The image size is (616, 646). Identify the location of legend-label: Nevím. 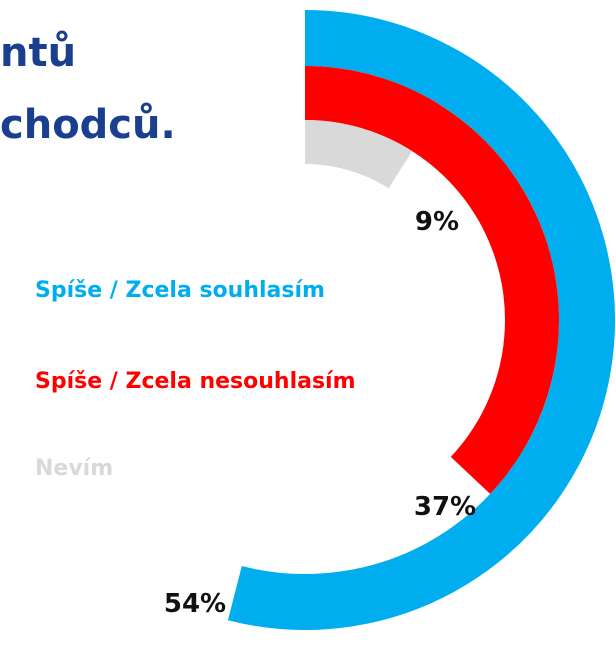
(74, 468).